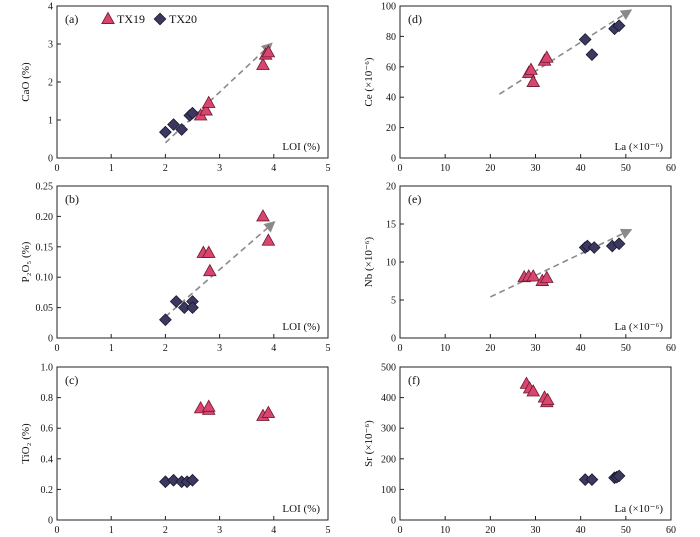  What do you see at coordinates (50, 339) in the screenshot?
I see `y-tick-label-b: 0` at bounding box center [50, 339].